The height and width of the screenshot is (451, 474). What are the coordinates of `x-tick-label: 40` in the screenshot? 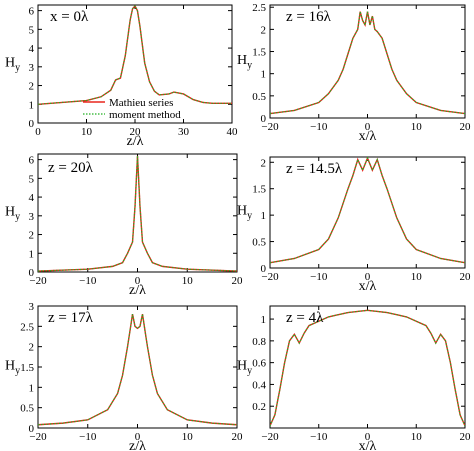 It's located at (233, 132).